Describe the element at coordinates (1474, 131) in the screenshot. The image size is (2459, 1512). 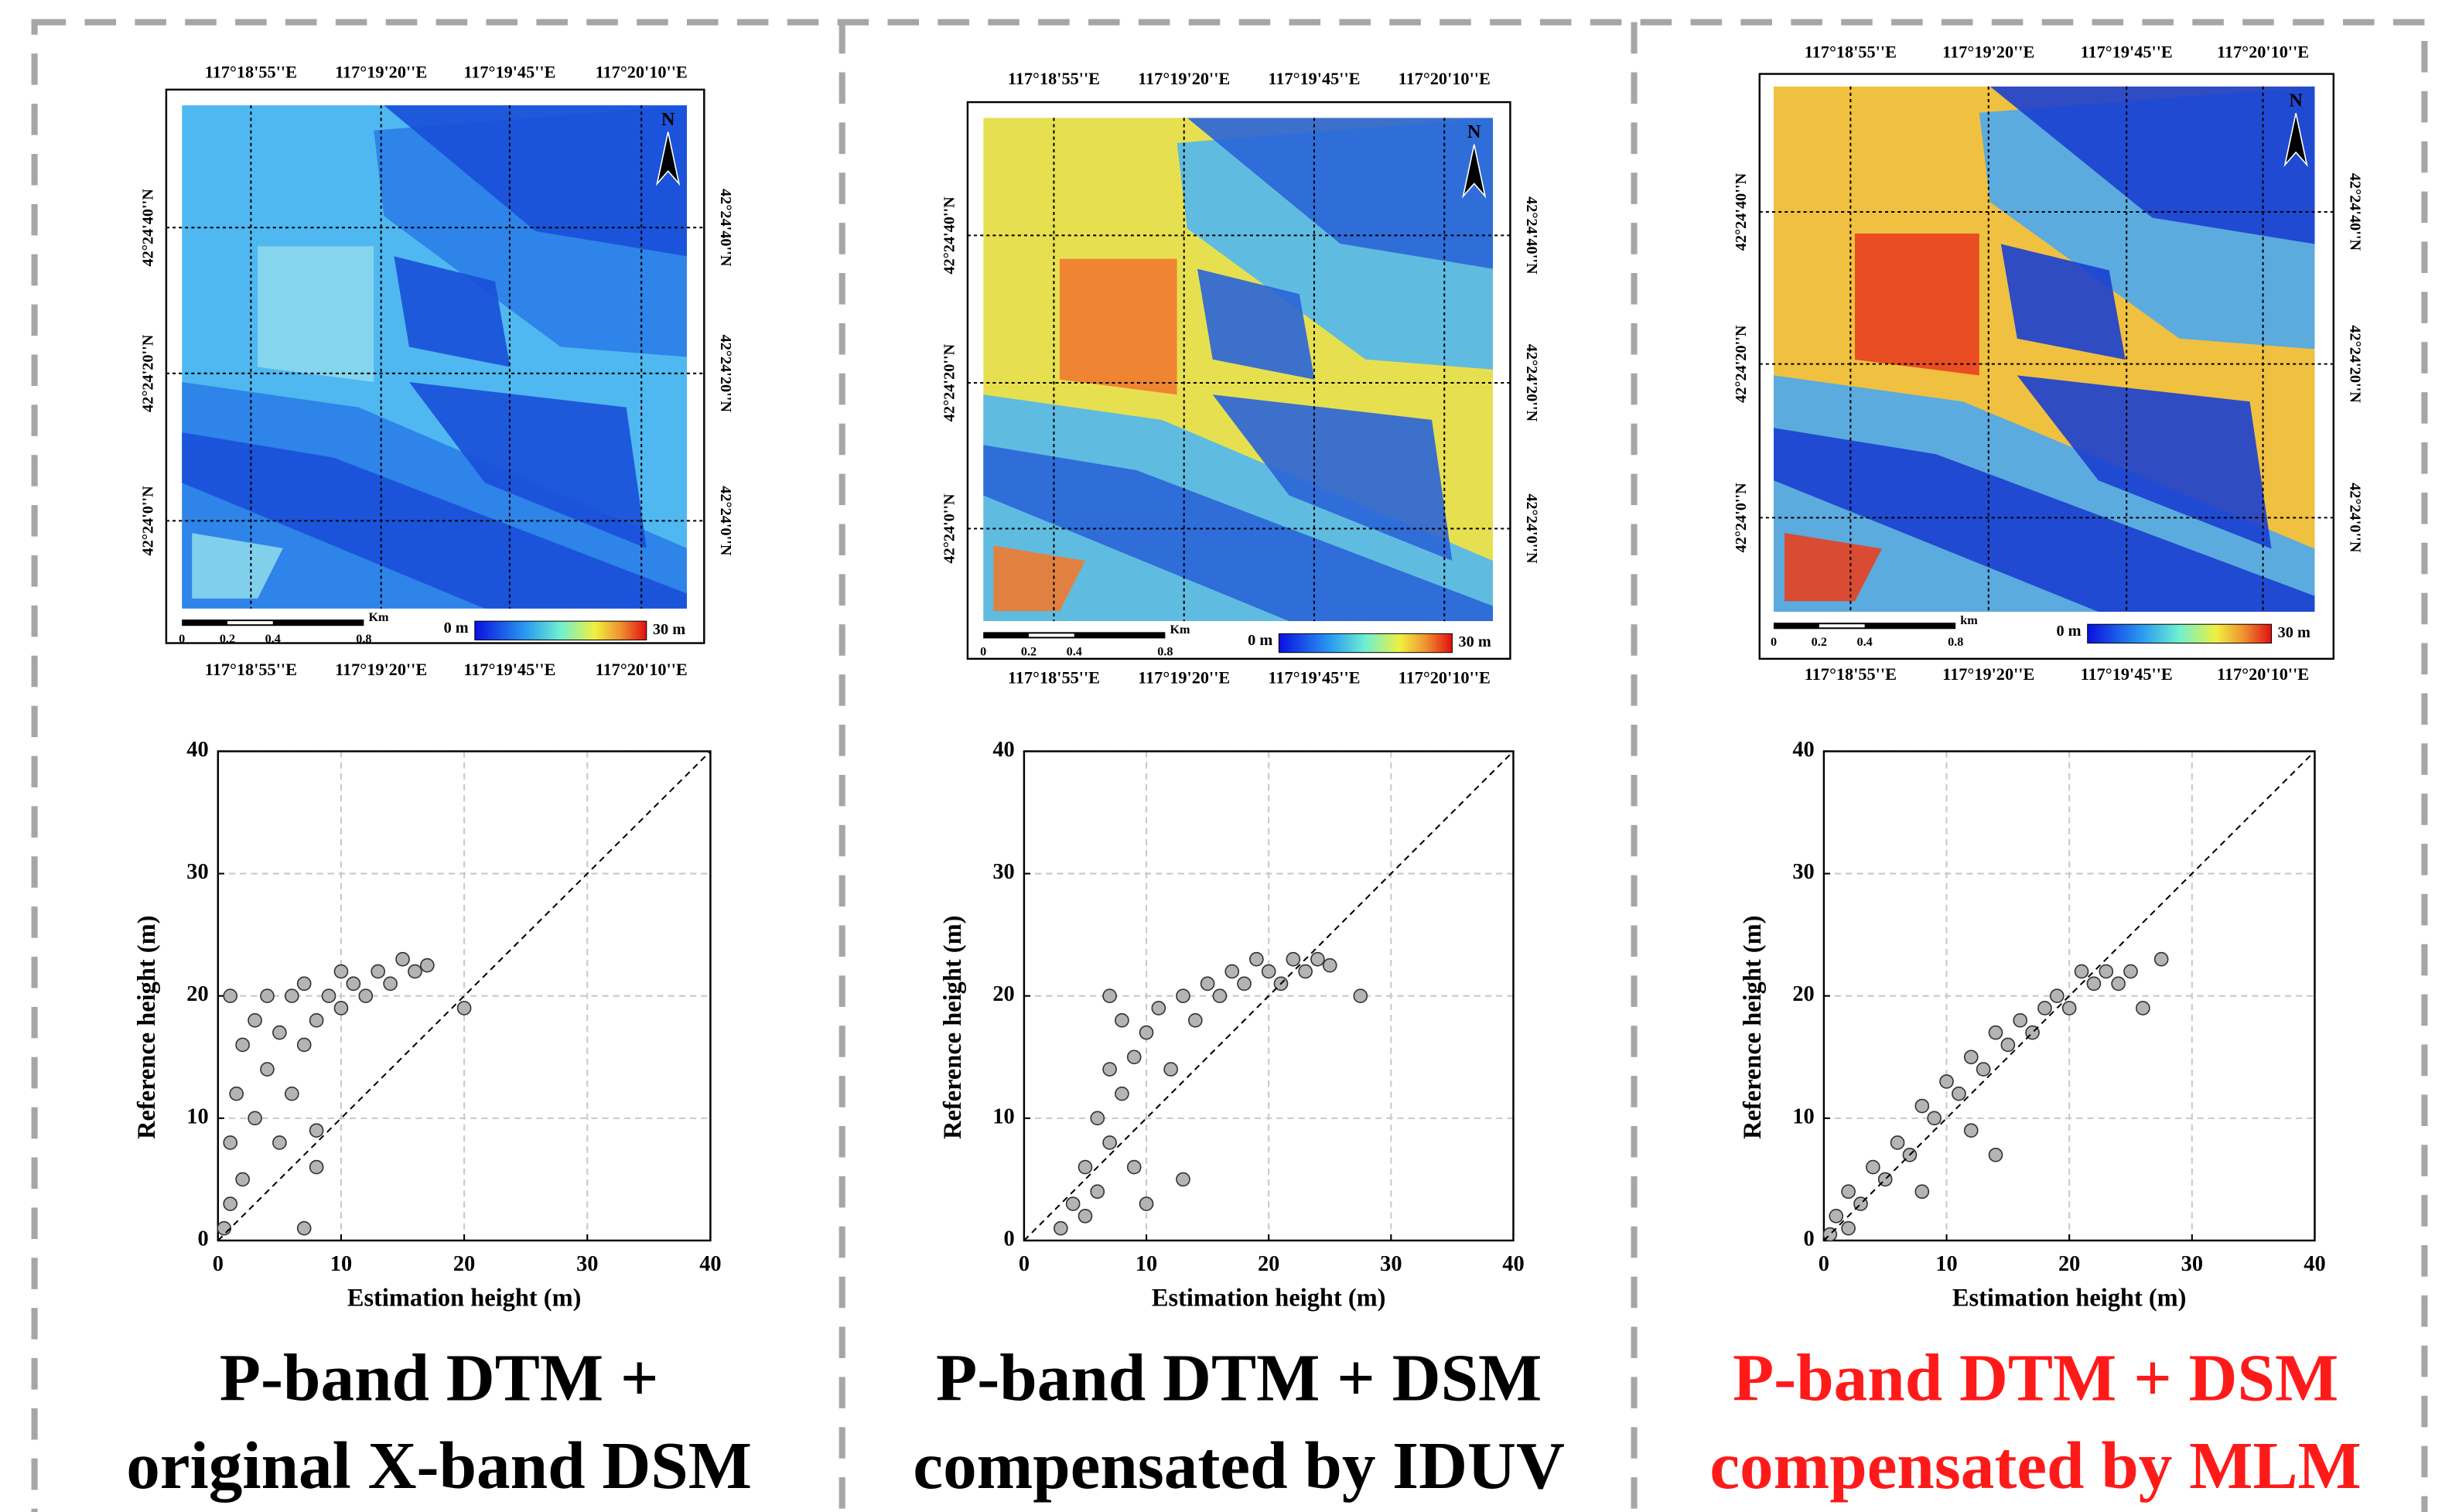
I see `north-label: N` at that location.